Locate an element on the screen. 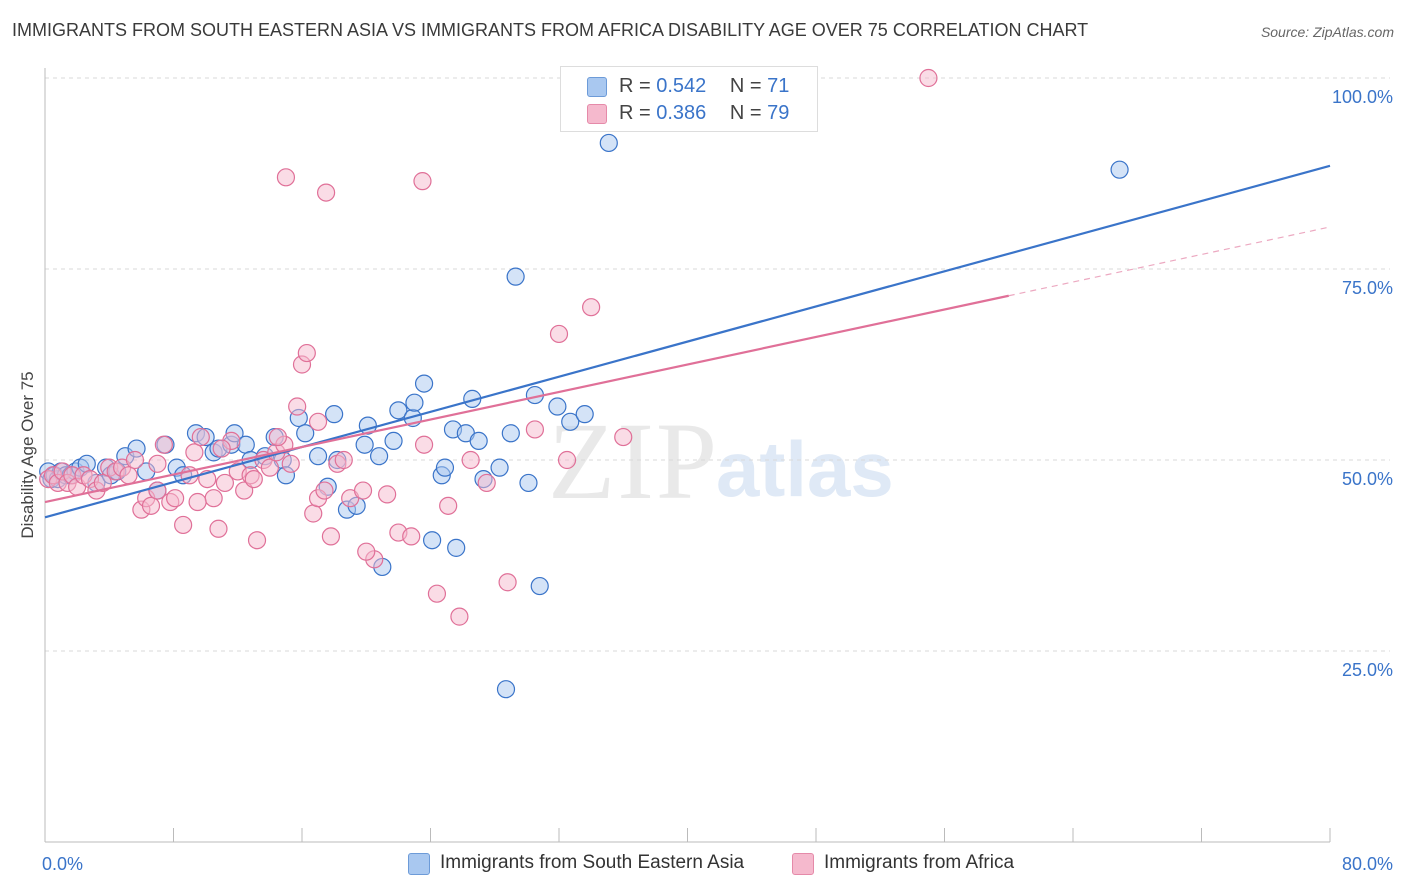  bottom-legend-swatch-blue is located at coordinates (419, 864).